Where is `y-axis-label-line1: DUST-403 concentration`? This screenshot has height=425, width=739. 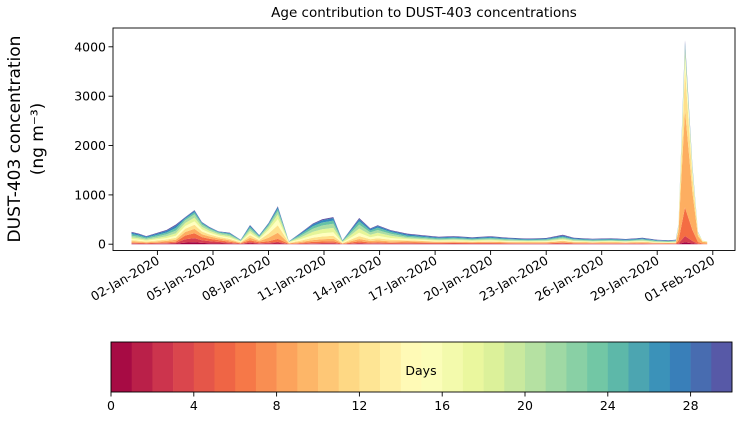 y-axis-label-line1: DUST-403 concentration is located at coordinates (15, 139).